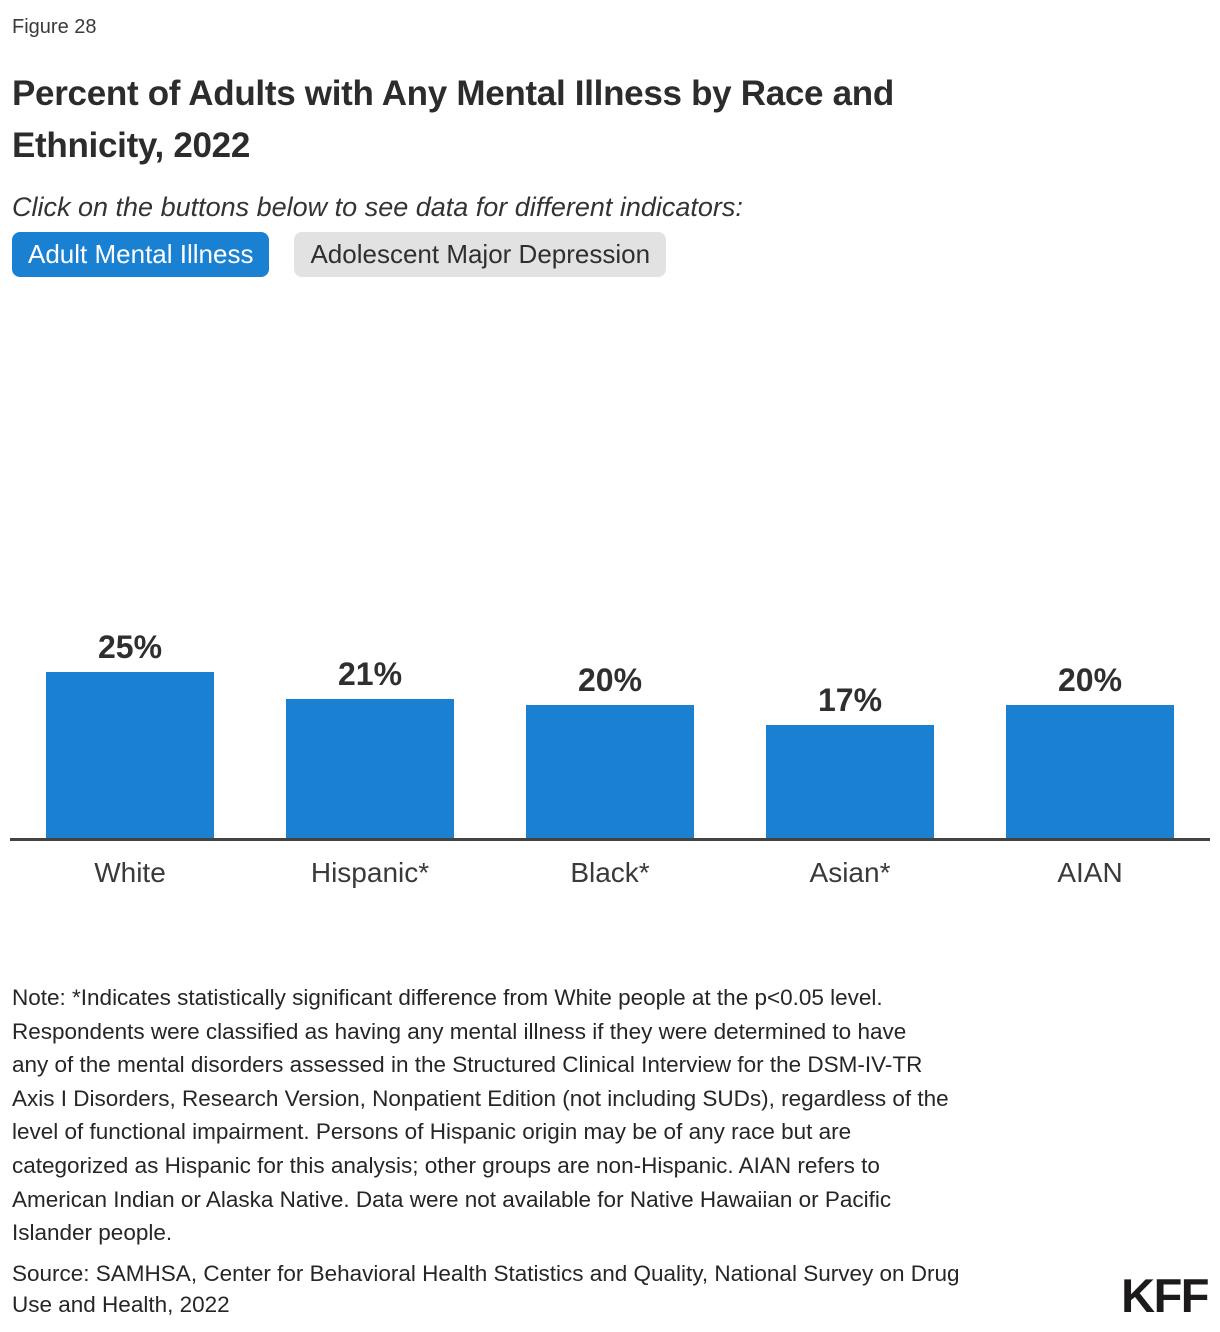 This screenshot has width=1220, height=1332. Describe the element at coordinates (480, 254) in the screenshot. I see `indicator-button-adolescent-major-depression: Adolescent Major Depression` at that location.